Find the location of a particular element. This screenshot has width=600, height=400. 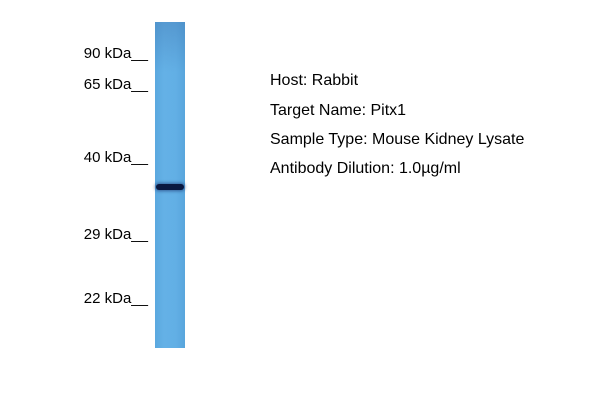

marker-29kda: 29 kDa__ is located at coordinates (115, 234).